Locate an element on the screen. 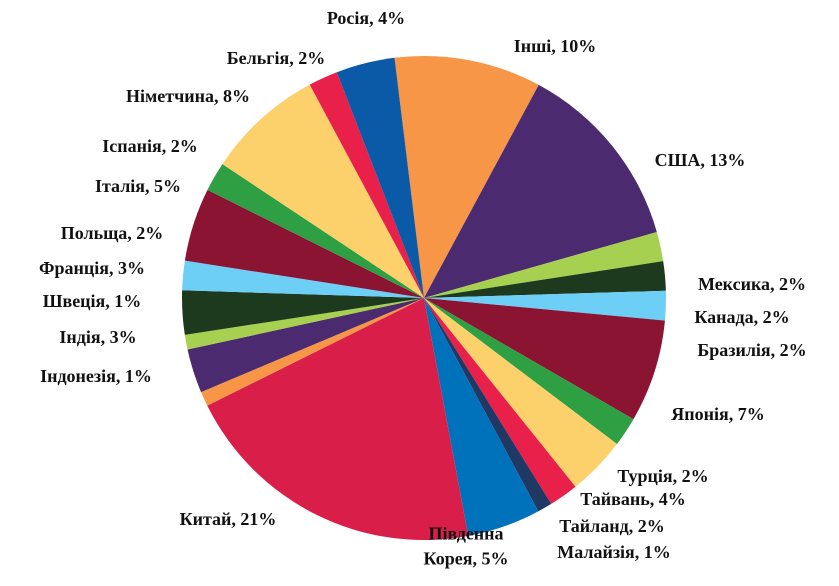  slice-label: Китай, 21% is located at coordinates (228, 519).